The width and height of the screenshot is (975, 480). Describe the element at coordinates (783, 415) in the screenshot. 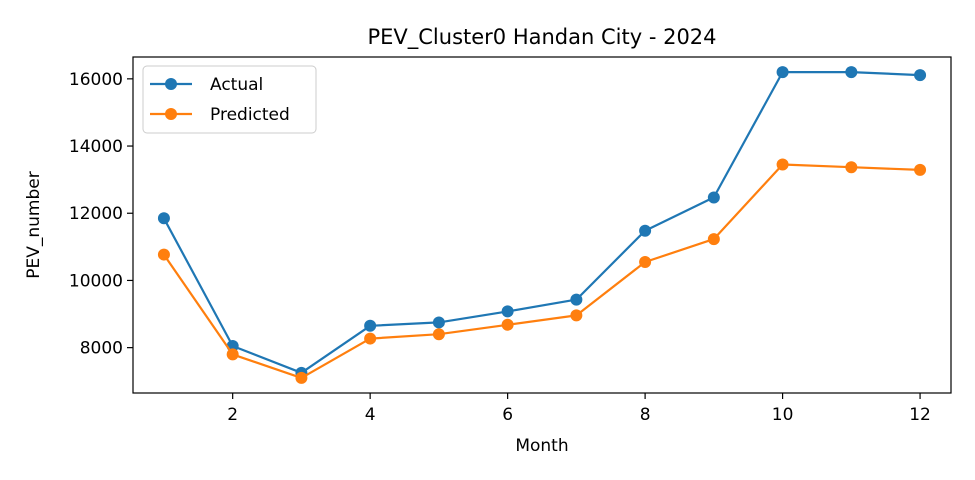

I see `x-tick-label: 10` at that location.